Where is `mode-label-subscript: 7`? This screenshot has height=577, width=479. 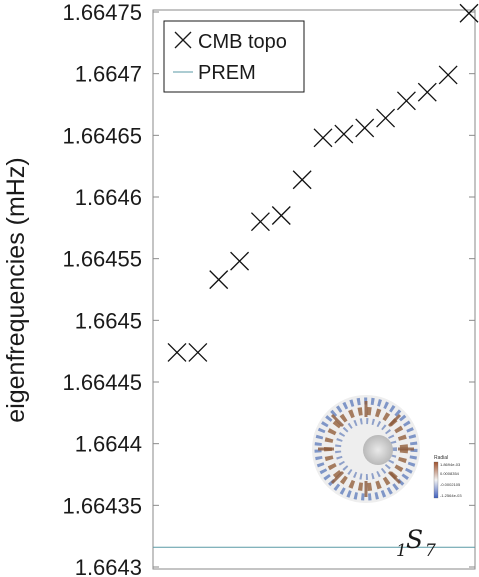
mode-label-subscript: 7 is located at coordinates (430, 551).